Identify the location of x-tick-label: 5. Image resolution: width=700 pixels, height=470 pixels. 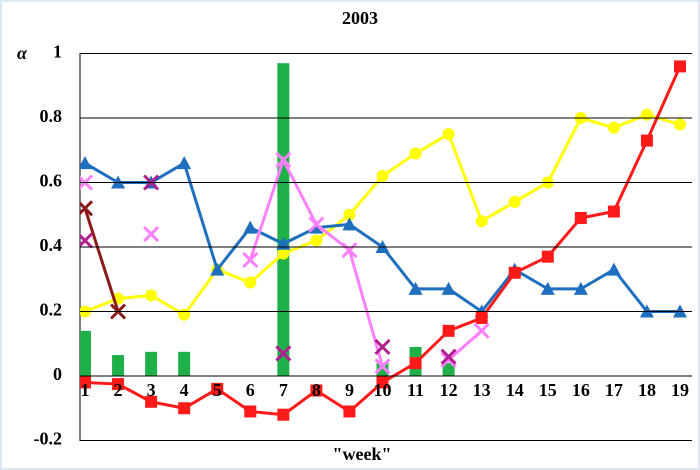
(217, 390).